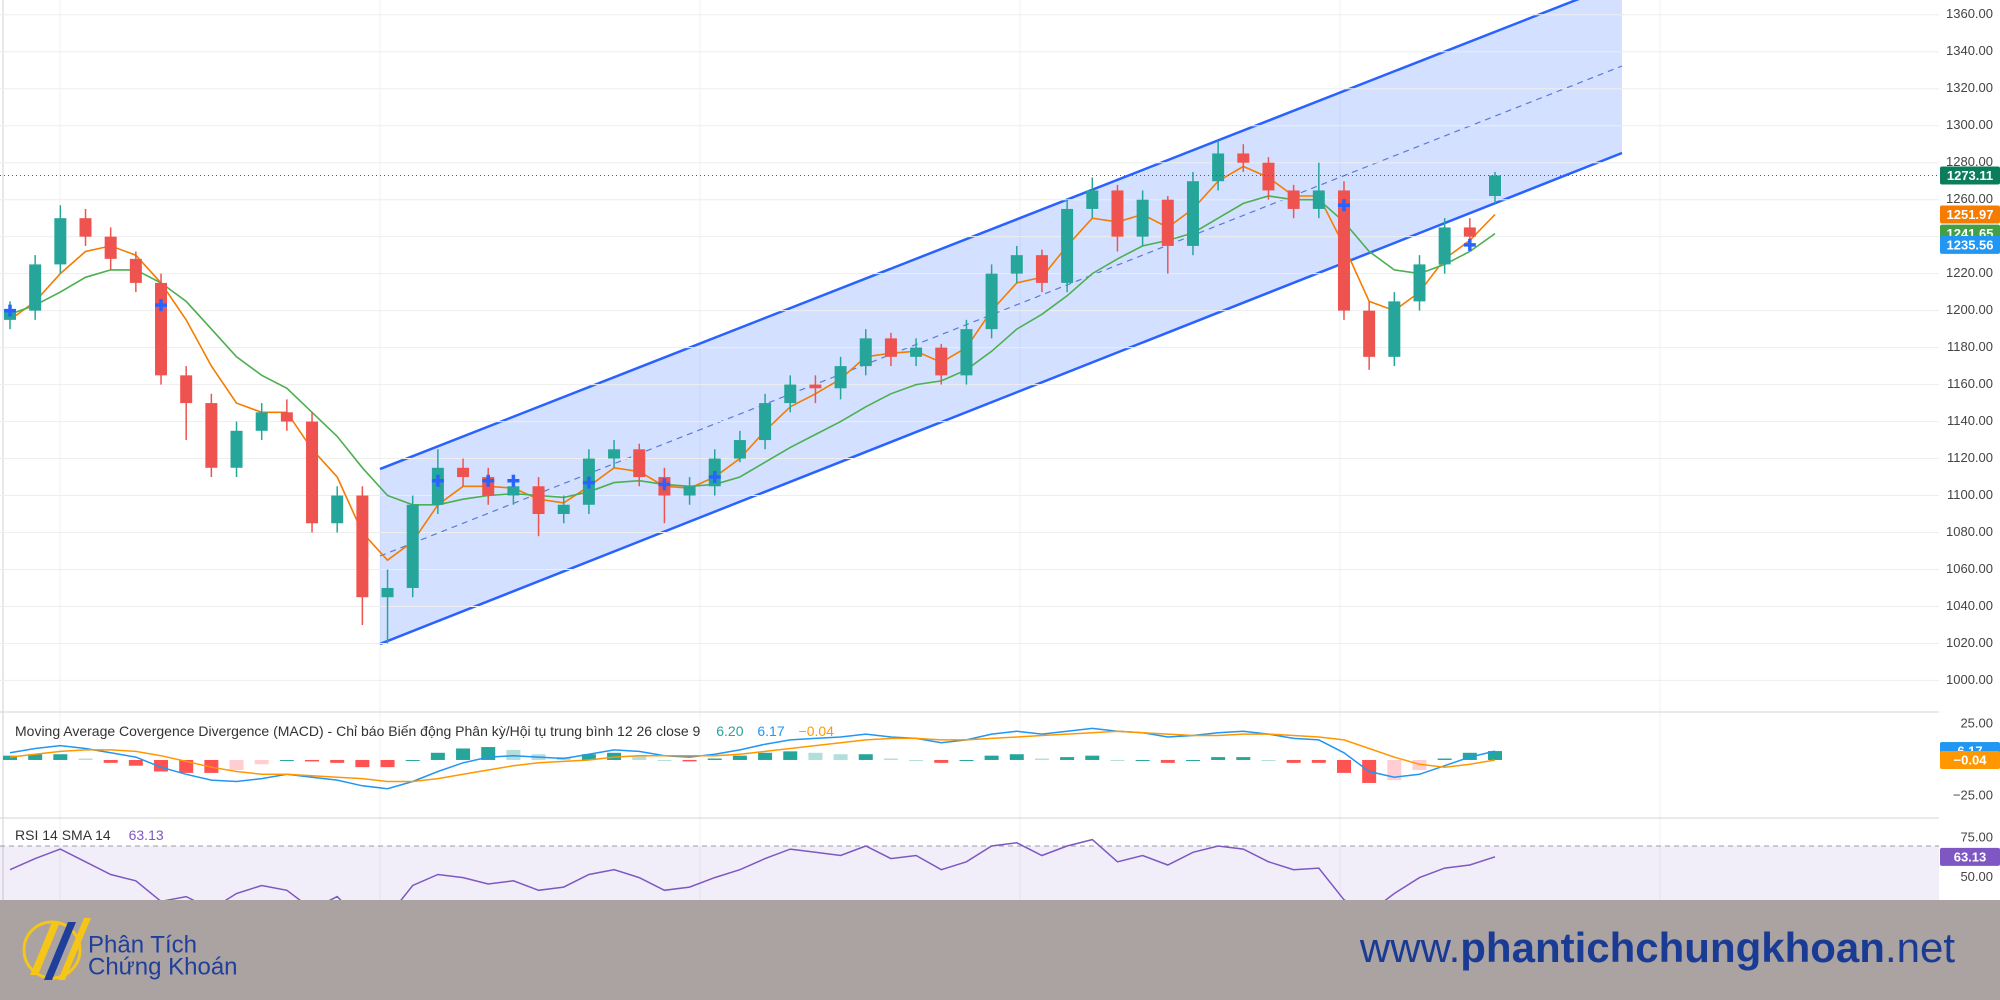 The image size is (2000, 1000). I want to click on y-tick-label: 1360.00, so click(1969, 13).